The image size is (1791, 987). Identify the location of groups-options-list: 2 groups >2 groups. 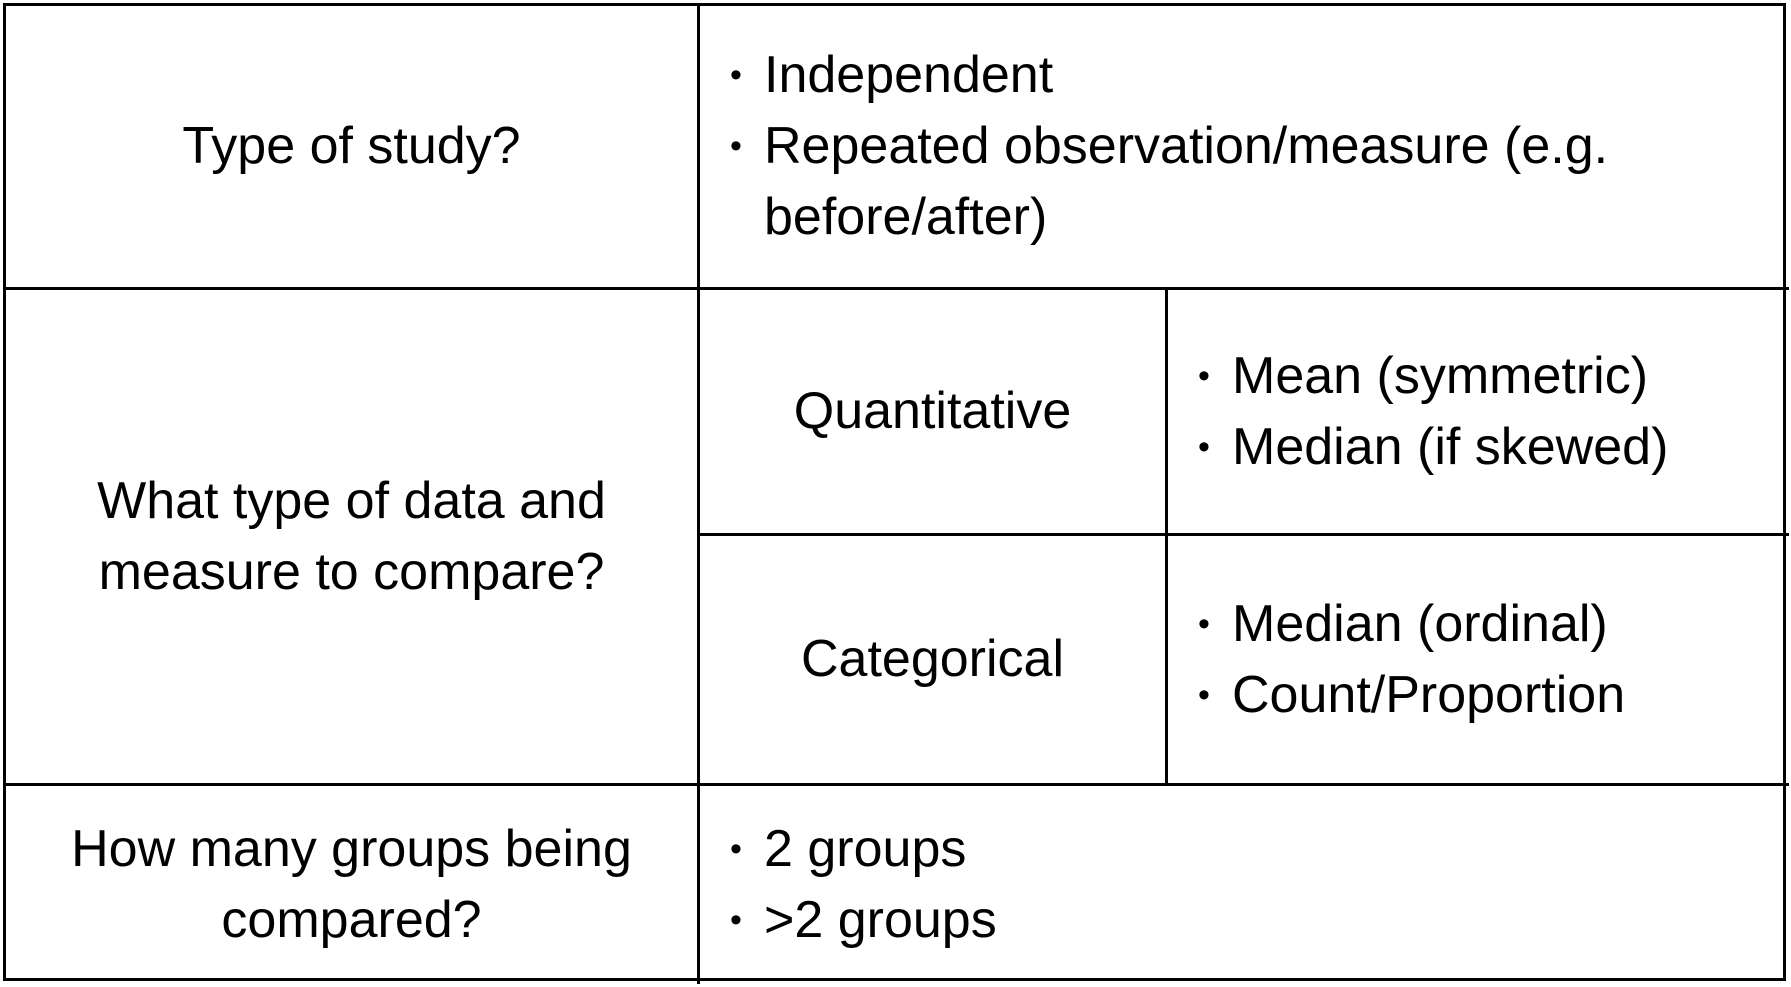
(863, 885).